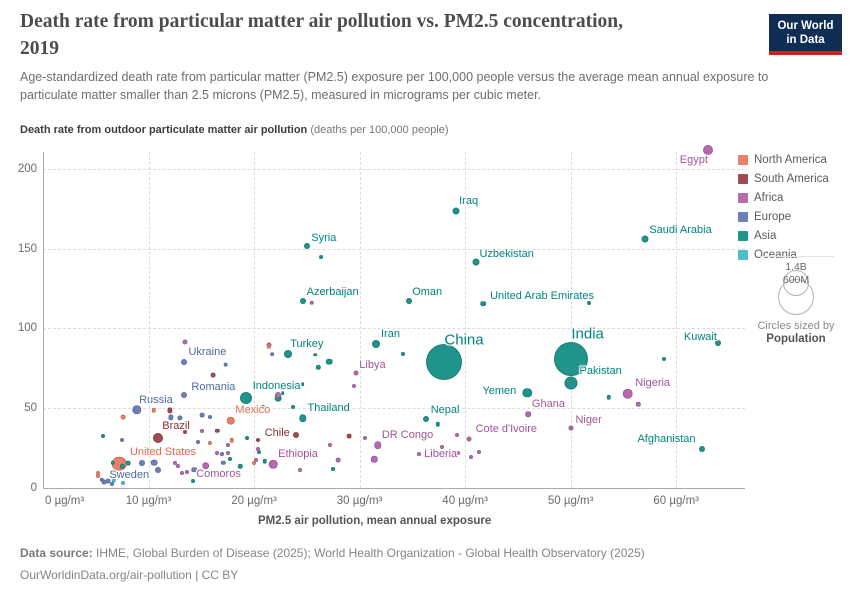 This screenshot has height=600, width=850. What do you see at coordinates (409, 301) in the screenshot?
I see `data-point-oman` at bounding box center [409, 301].